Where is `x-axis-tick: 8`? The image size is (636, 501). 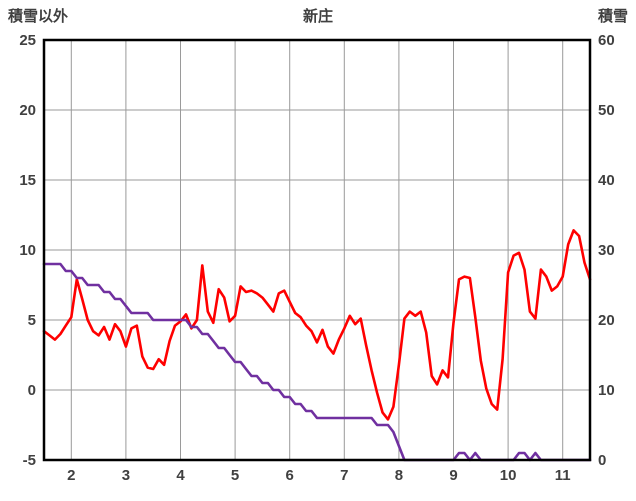 x-axis-tick: 8 is located at coordinates (399, 475).